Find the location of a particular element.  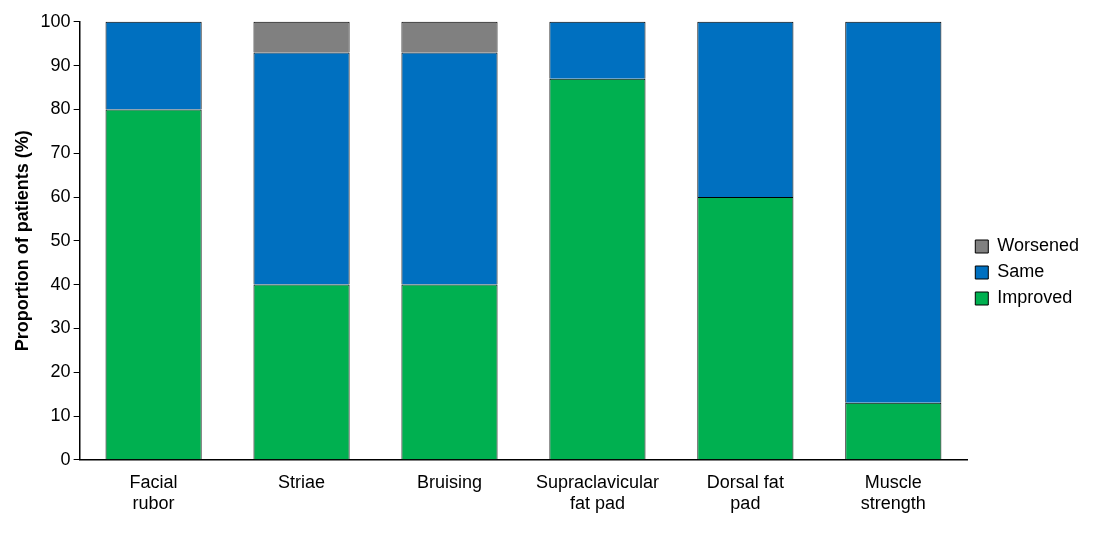

x-tick-label: Dorsal fat pad is located at coordinates (745, 492).